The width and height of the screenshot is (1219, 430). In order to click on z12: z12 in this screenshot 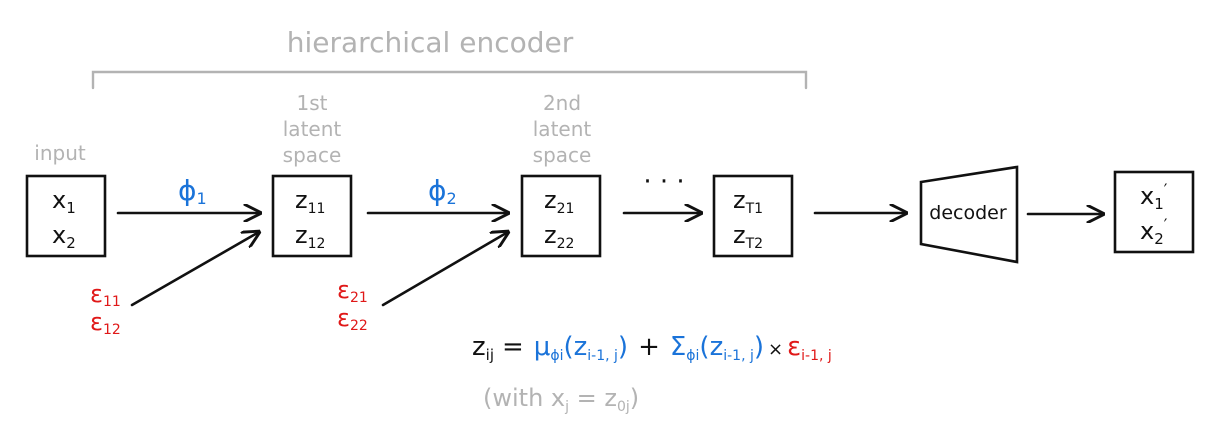, I will do `click(310, 236)`.